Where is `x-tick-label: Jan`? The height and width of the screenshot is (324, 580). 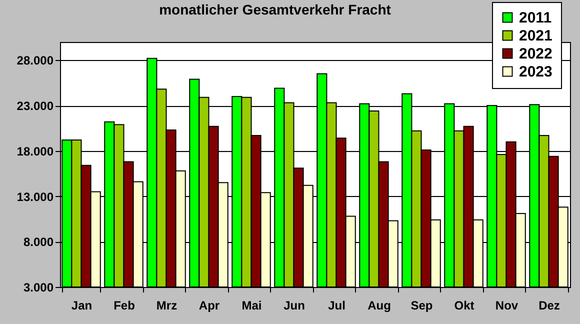 x-tick-label: Jan is located at coordinates (81, 305).